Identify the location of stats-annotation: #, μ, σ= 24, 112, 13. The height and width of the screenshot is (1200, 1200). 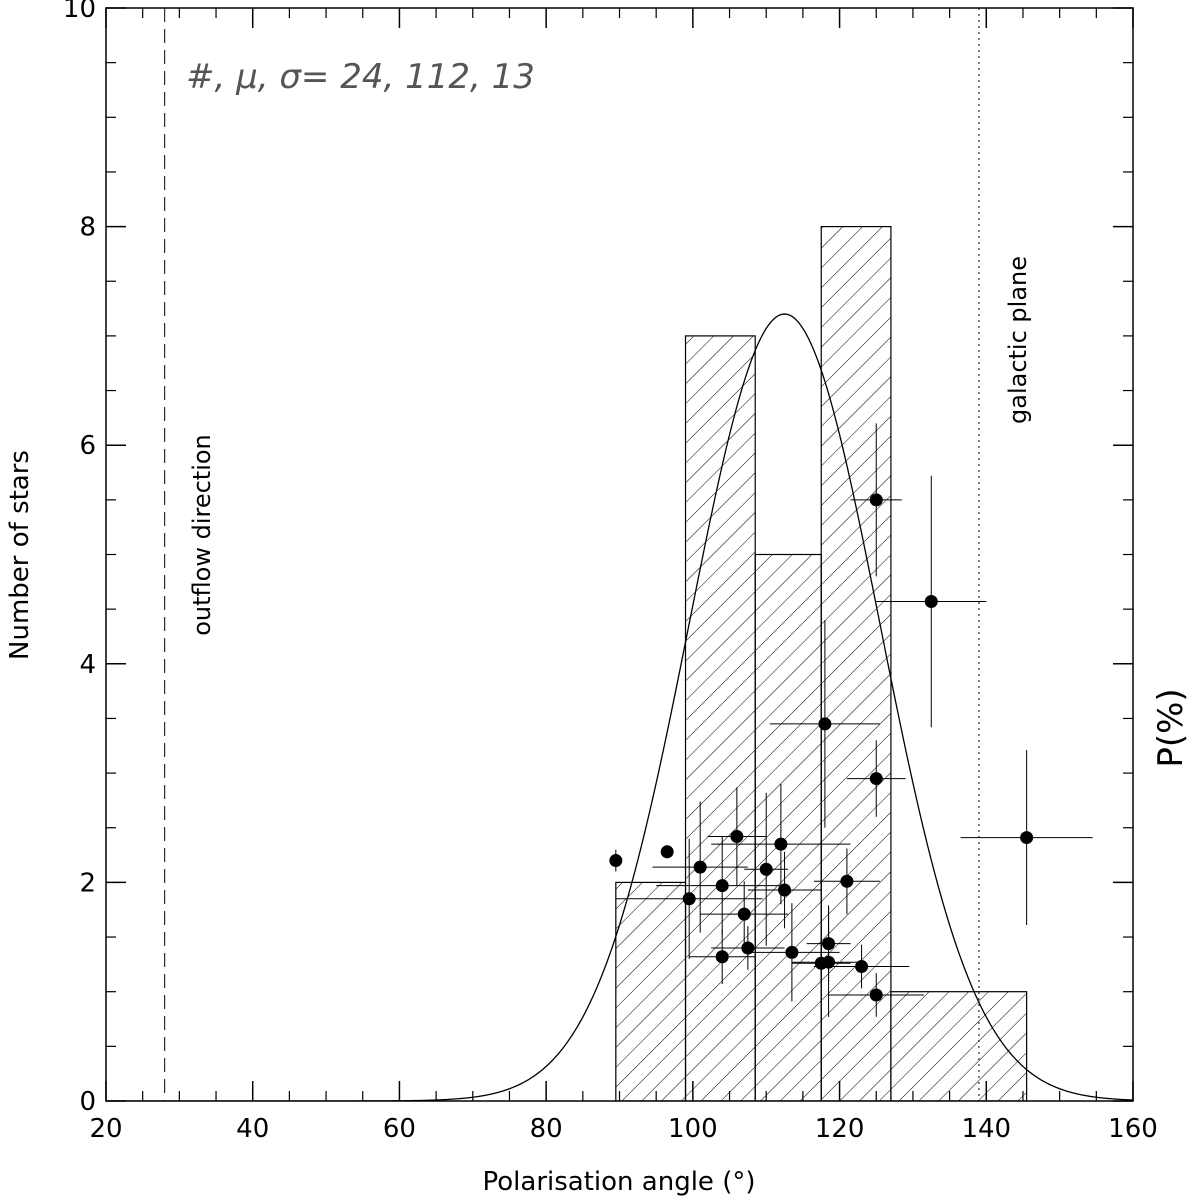
(360, 77).